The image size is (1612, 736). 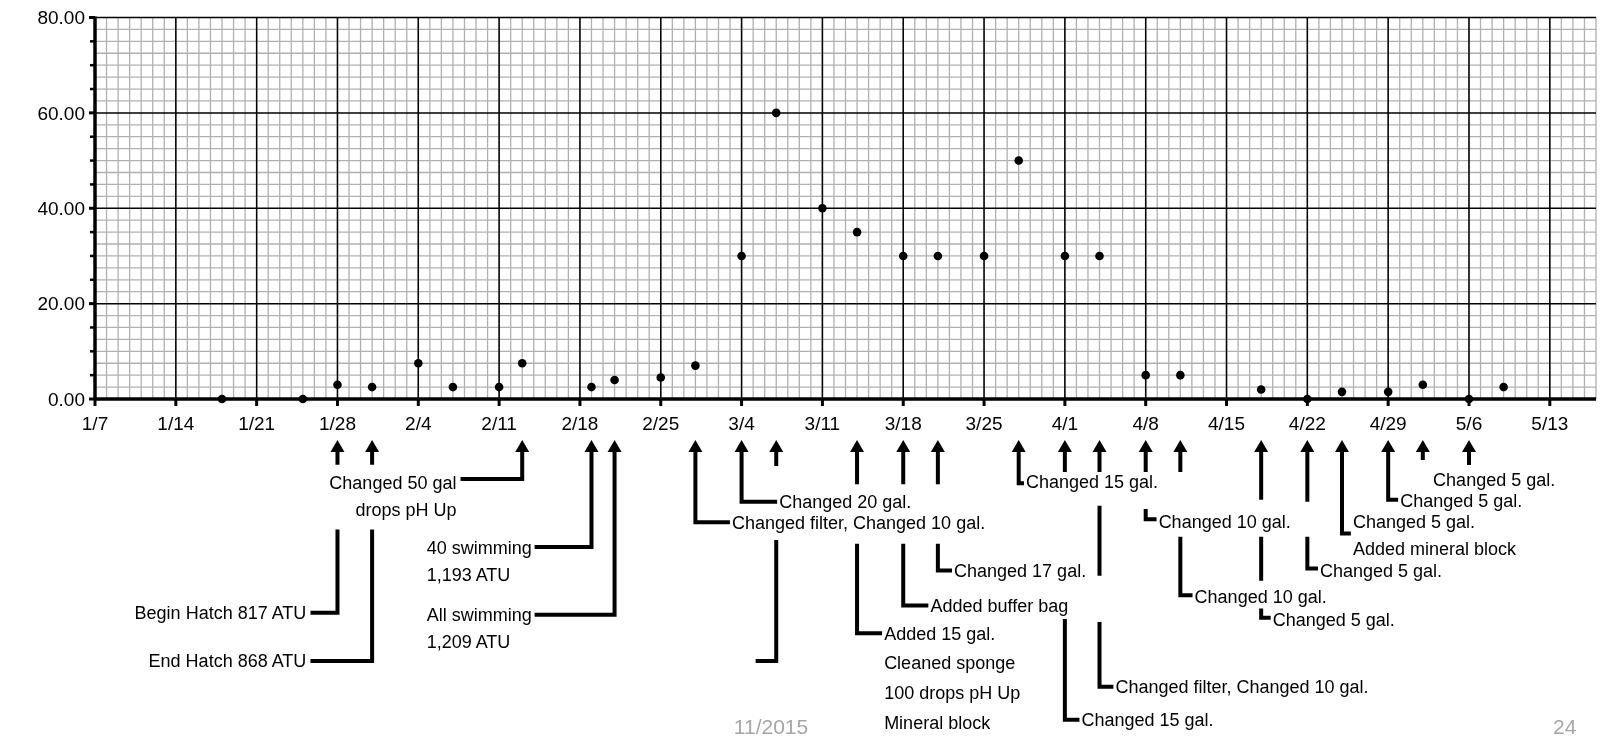 I want to click on text: Added 15 gal. Cleaned sponge 100 drops pH Up Mineral block, so click(x=952, y=678).